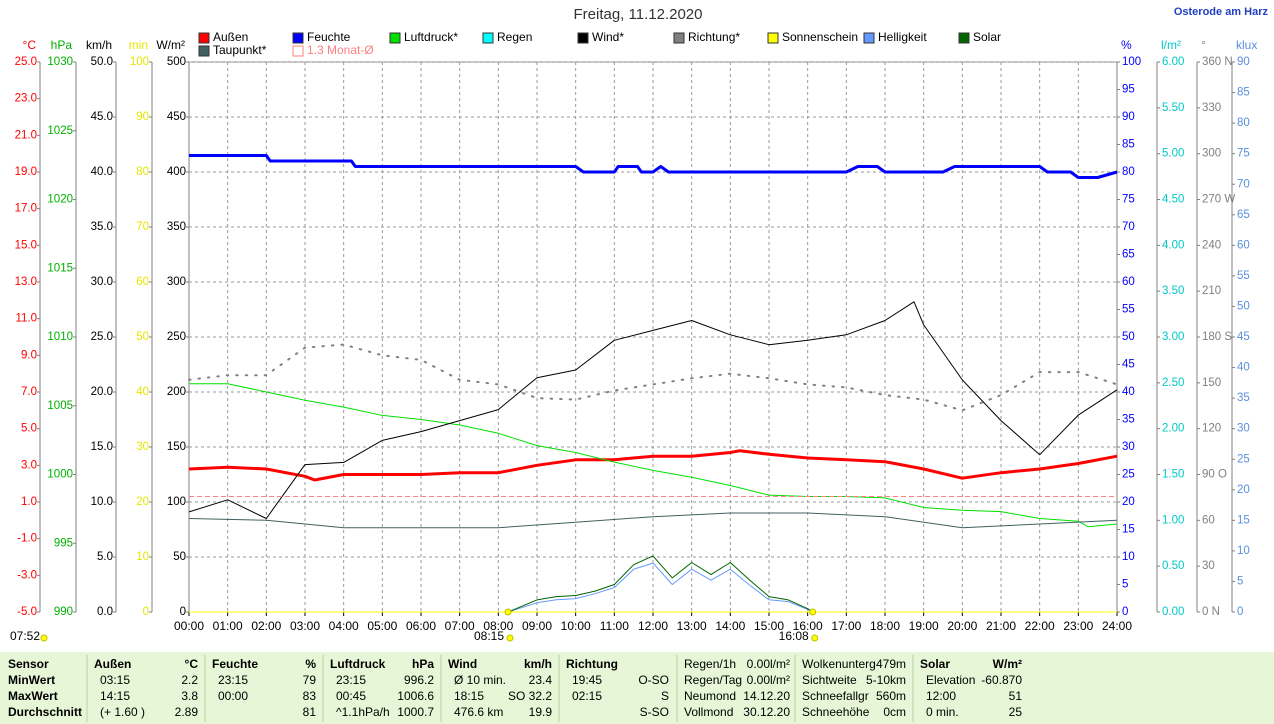 This screenshot has width=1274, height=724. Describe the element at coordinates (146, 612) in the screenshot. I see `y-tick-label: 0` at that location.